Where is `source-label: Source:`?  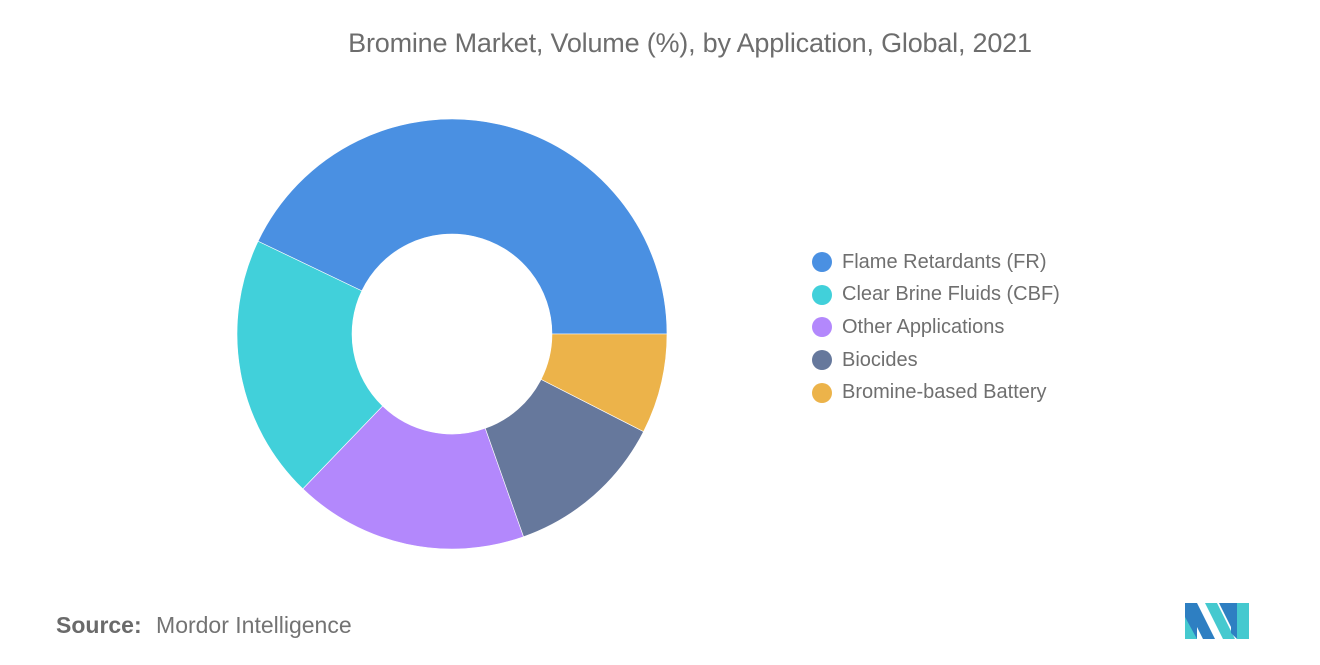 source-label: Source: is located at coordinates (99, 625).